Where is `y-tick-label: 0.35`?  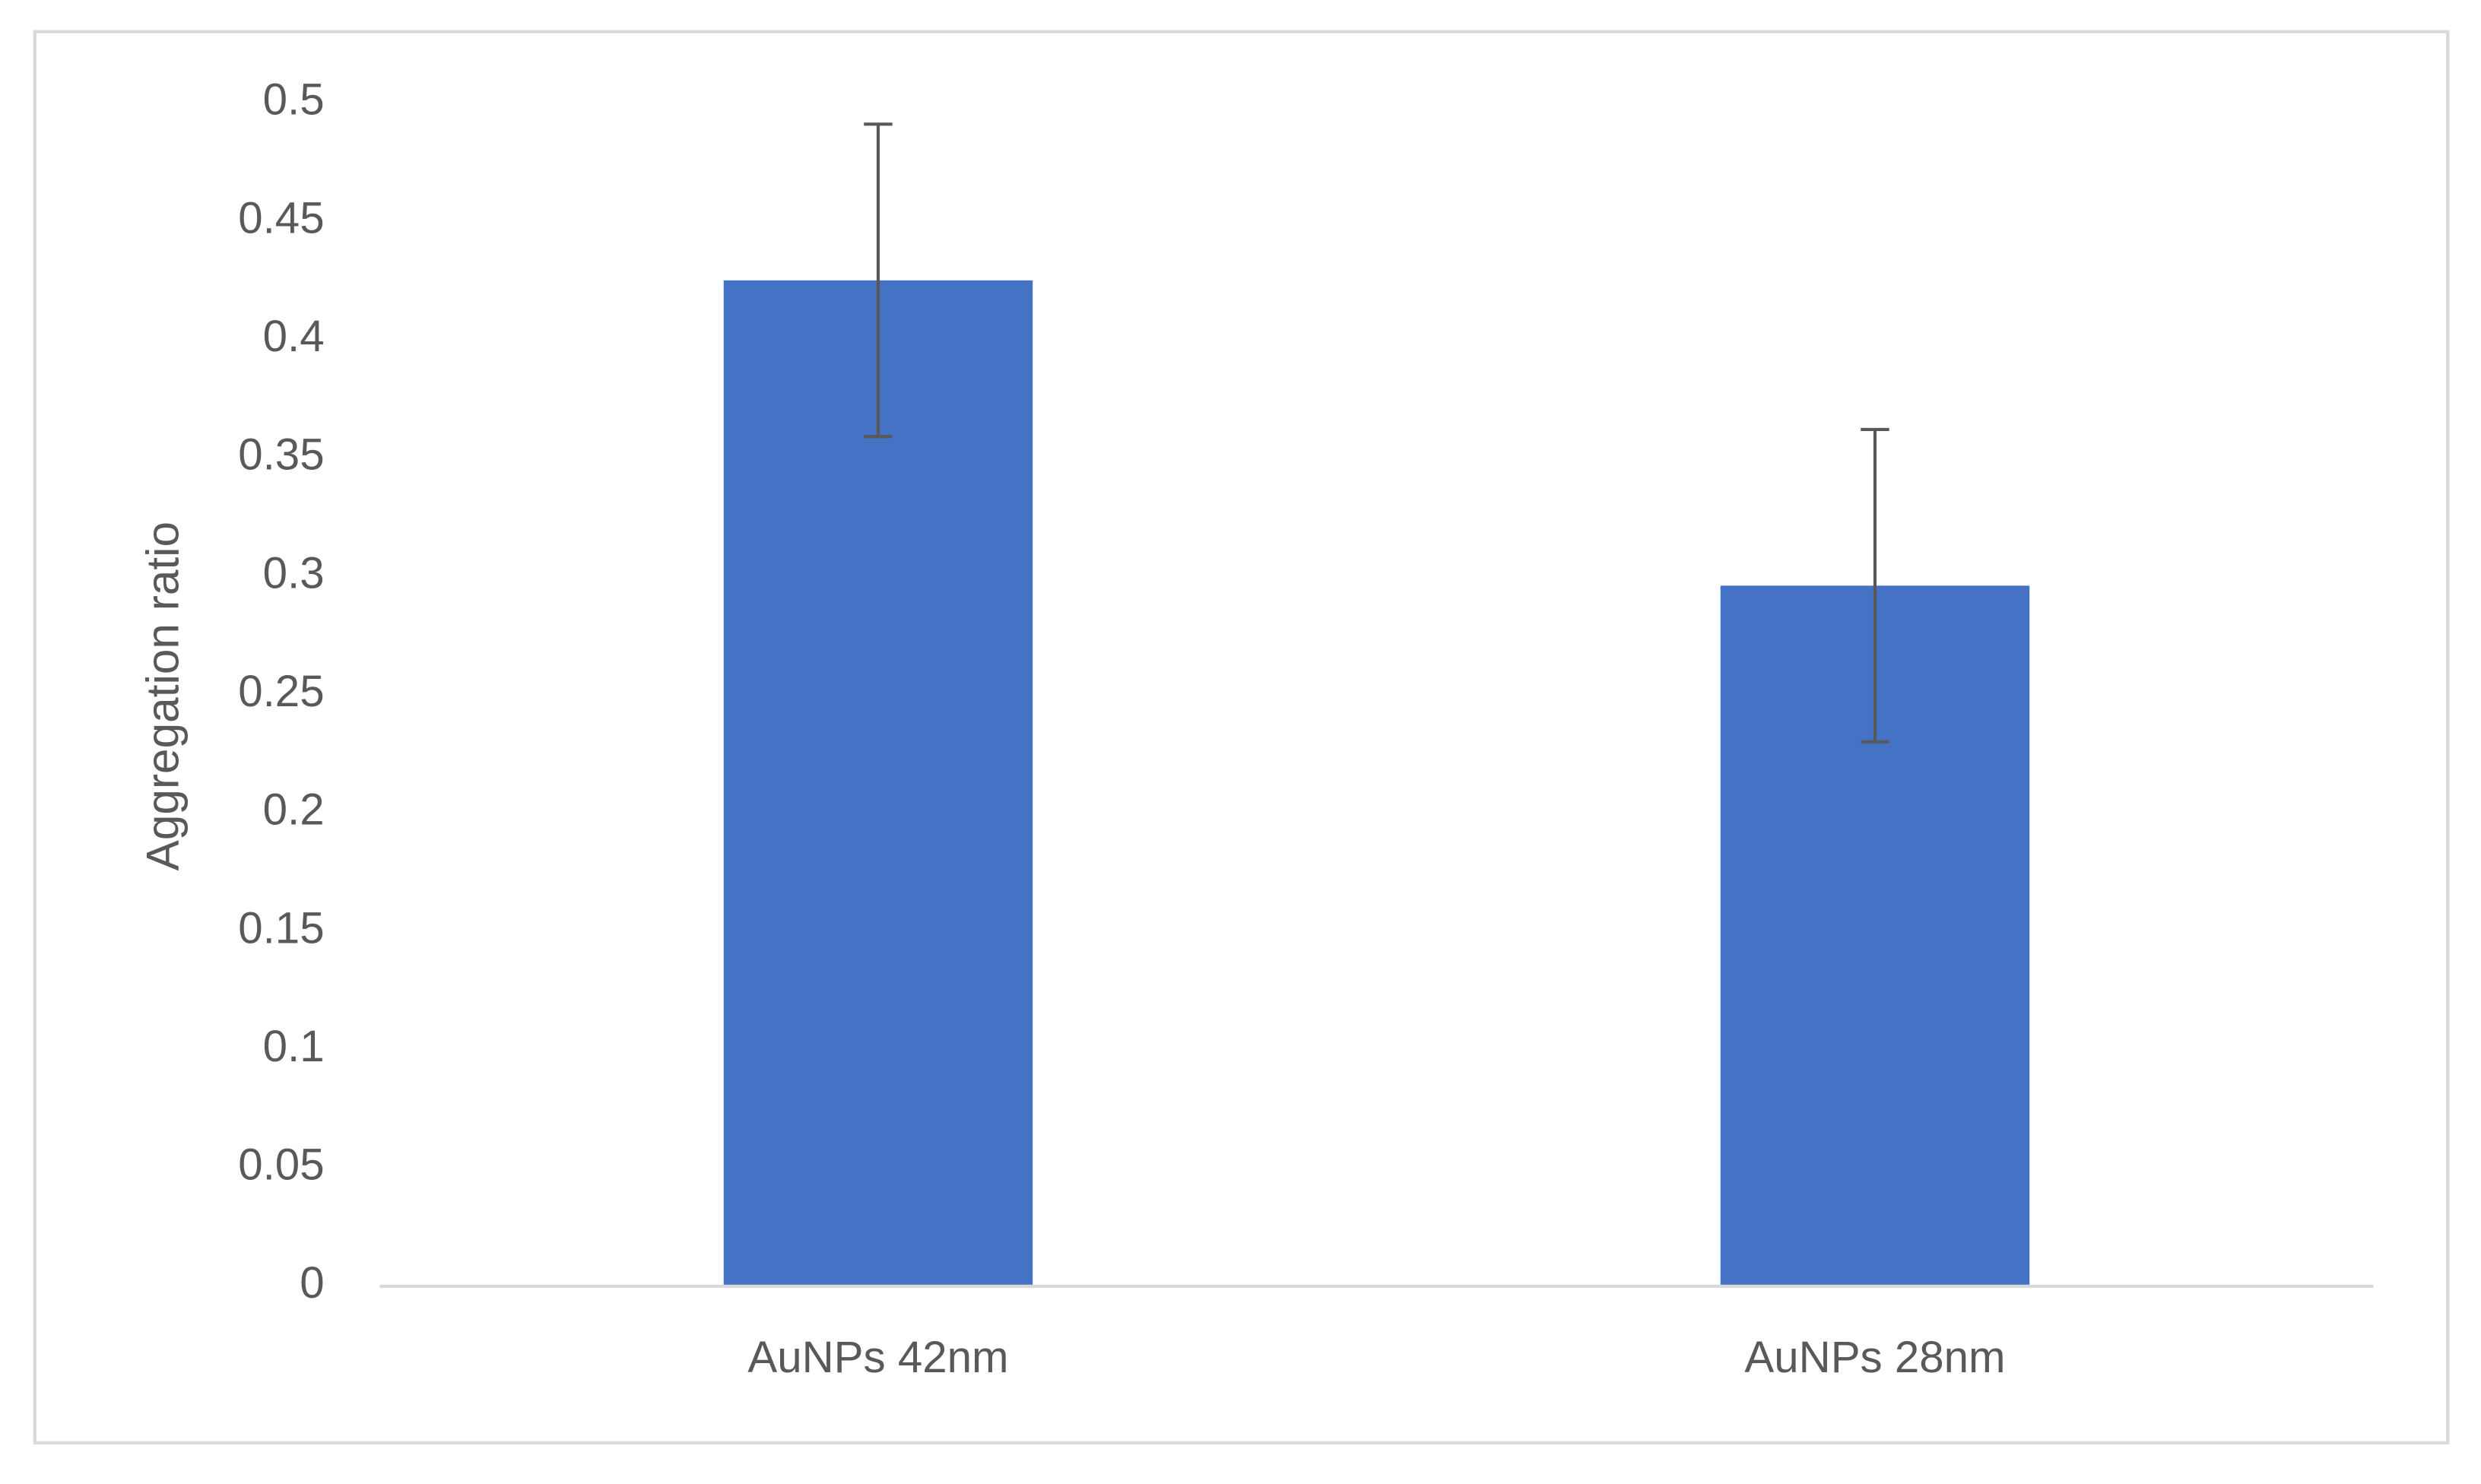 y-tick-label: 0.35 is located at coordinates (281, 455).